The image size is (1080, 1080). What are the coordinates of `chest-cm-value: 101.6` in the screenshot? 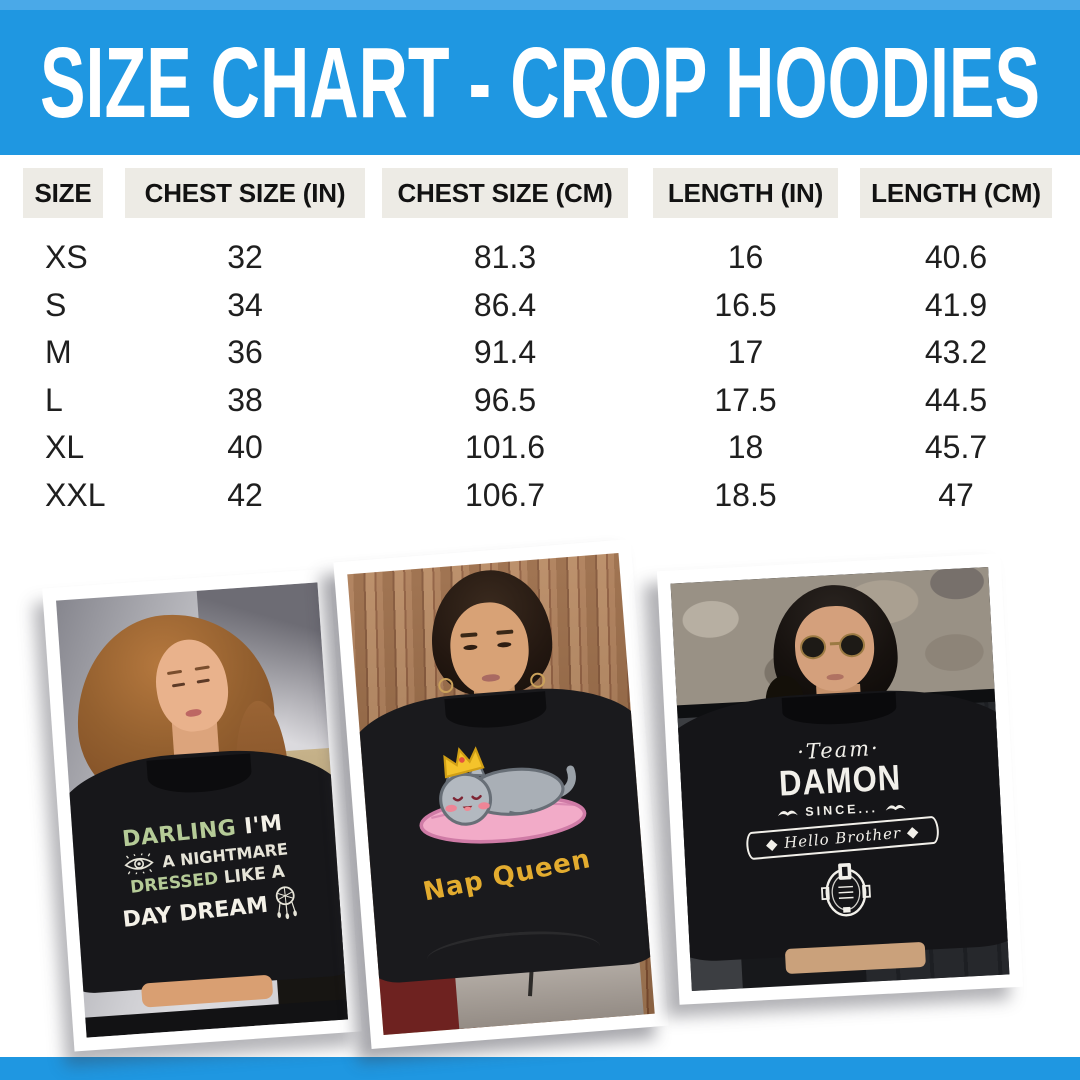 It's located at (505, 447).